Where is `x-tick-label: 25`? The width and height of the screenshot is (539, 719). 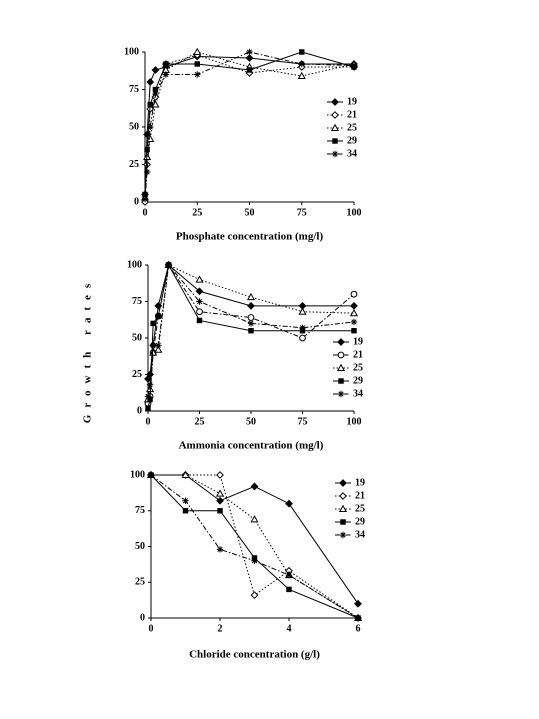
x-tick-label: 25 is located at coordinates (200, 421).